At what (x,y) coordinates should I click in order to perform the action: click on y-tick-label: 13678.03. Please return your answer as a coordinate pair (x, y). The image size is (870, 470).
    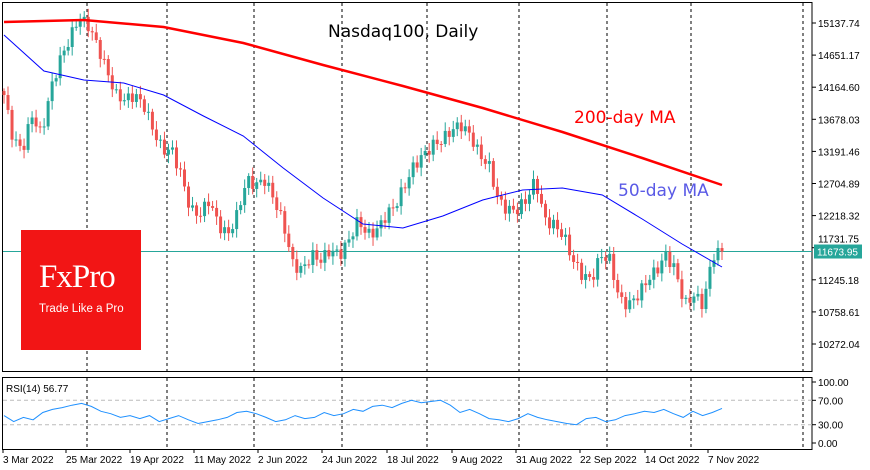
    Looking at the image, I should click on (839, 120).